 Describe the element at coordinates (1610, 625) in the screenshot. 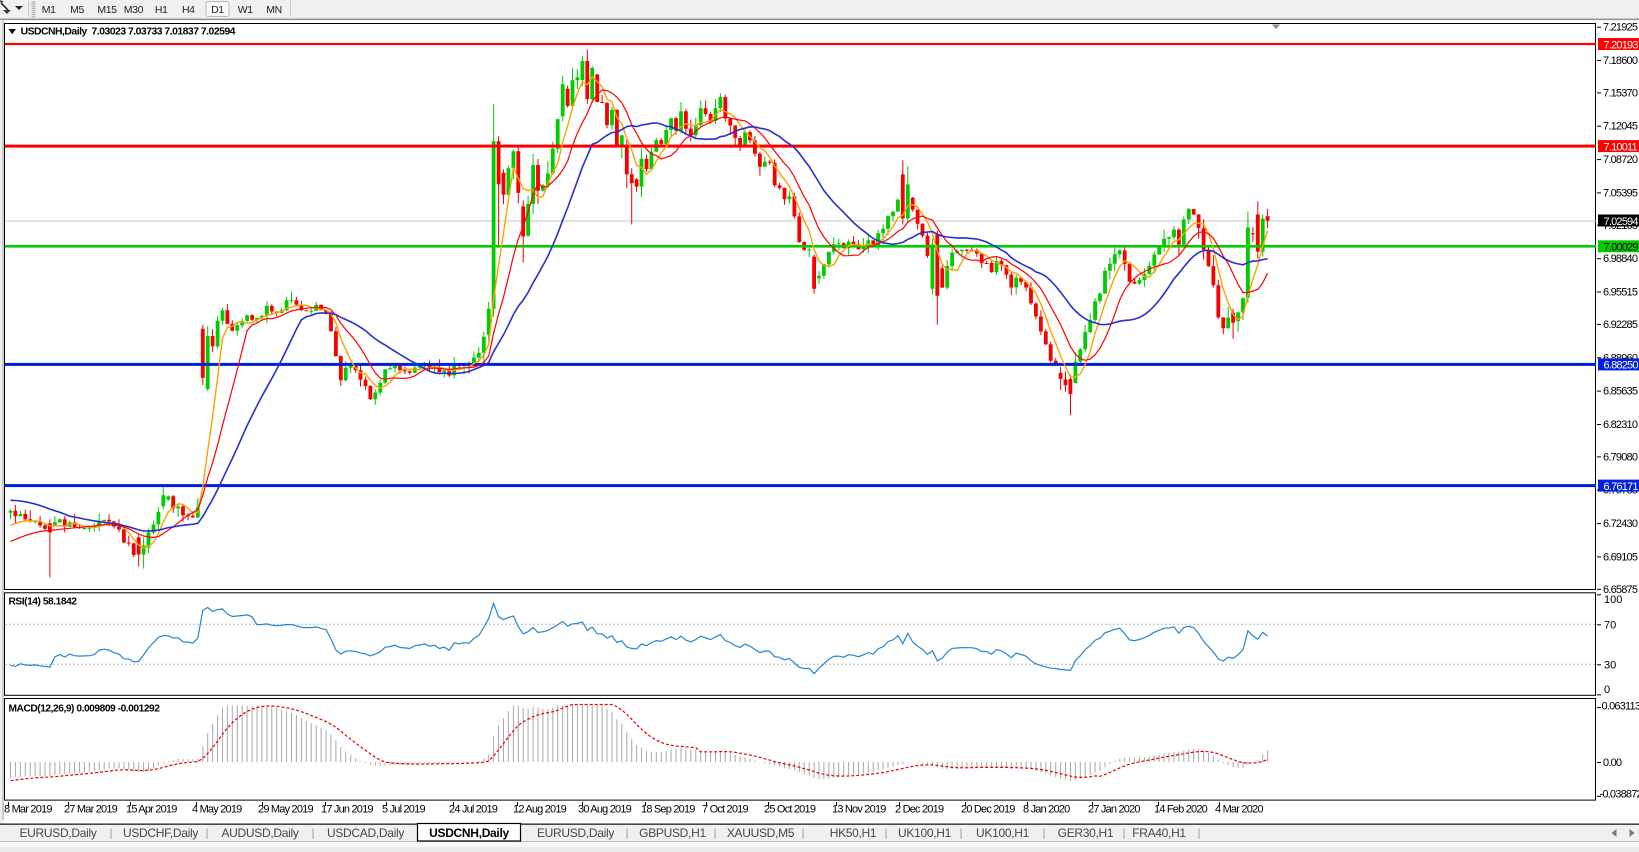

I see `svg-text: 70` at that location.